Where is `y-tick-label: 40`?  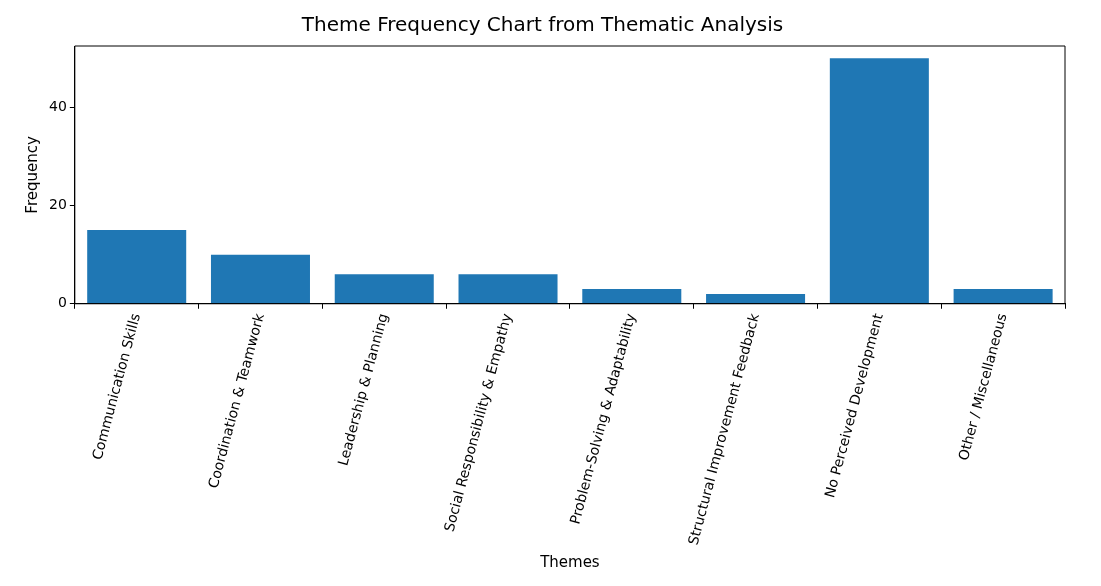
y-tick-label: 40 is located at coordinates (57, 106).